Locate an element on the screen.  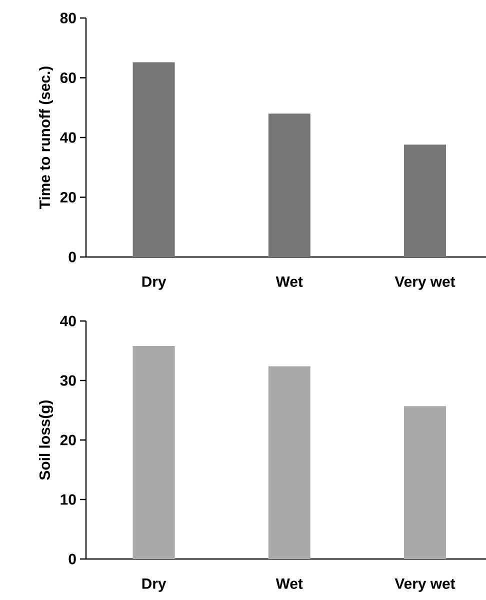
y-axis-title: Soil loss(g) is located at coordinates (46, 440).